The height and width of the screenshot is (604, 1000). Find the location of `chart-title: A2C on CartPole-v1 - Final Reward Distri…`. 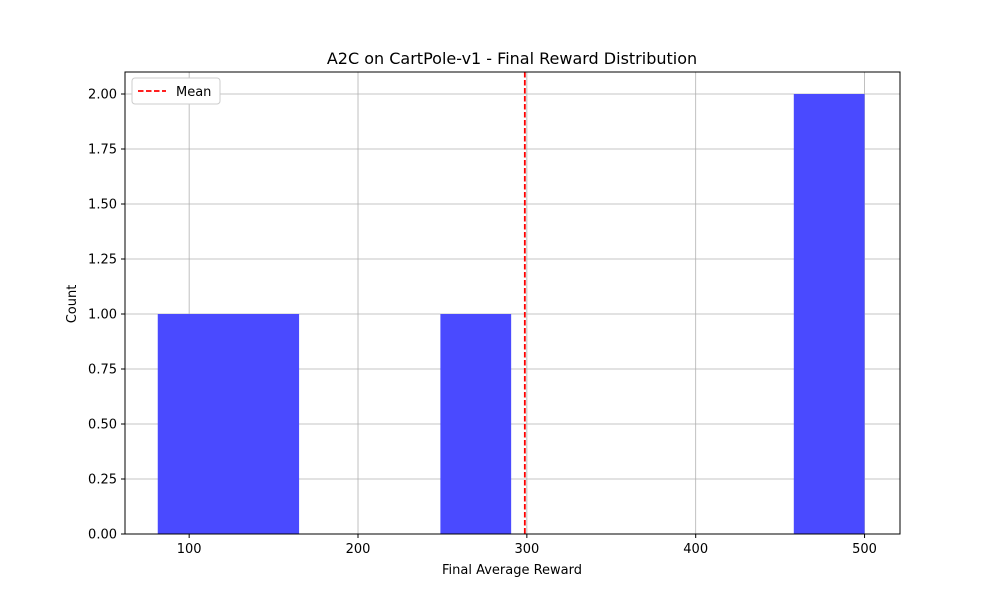

chart-title: A2C on CartPole-v1 - Final Reward Distri… is located at coordinates (512, 58).